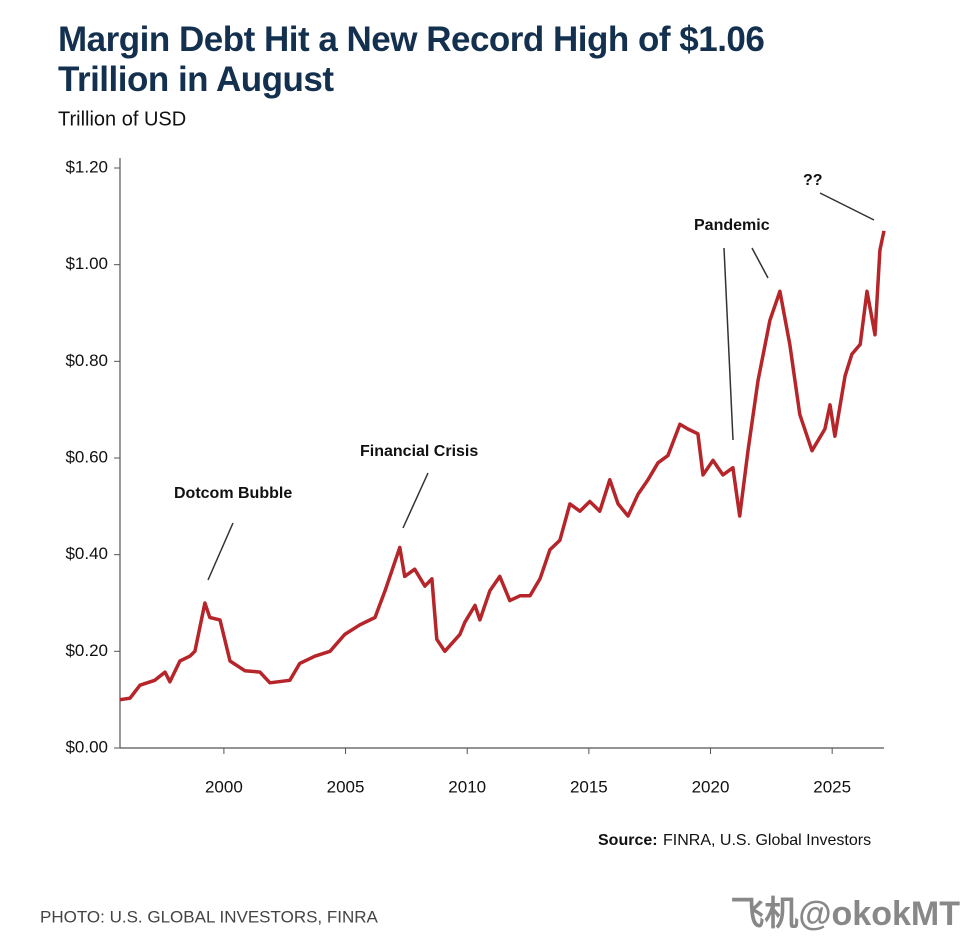  I want to click on annotation: Dotcom Bubble, so click(233, 493).